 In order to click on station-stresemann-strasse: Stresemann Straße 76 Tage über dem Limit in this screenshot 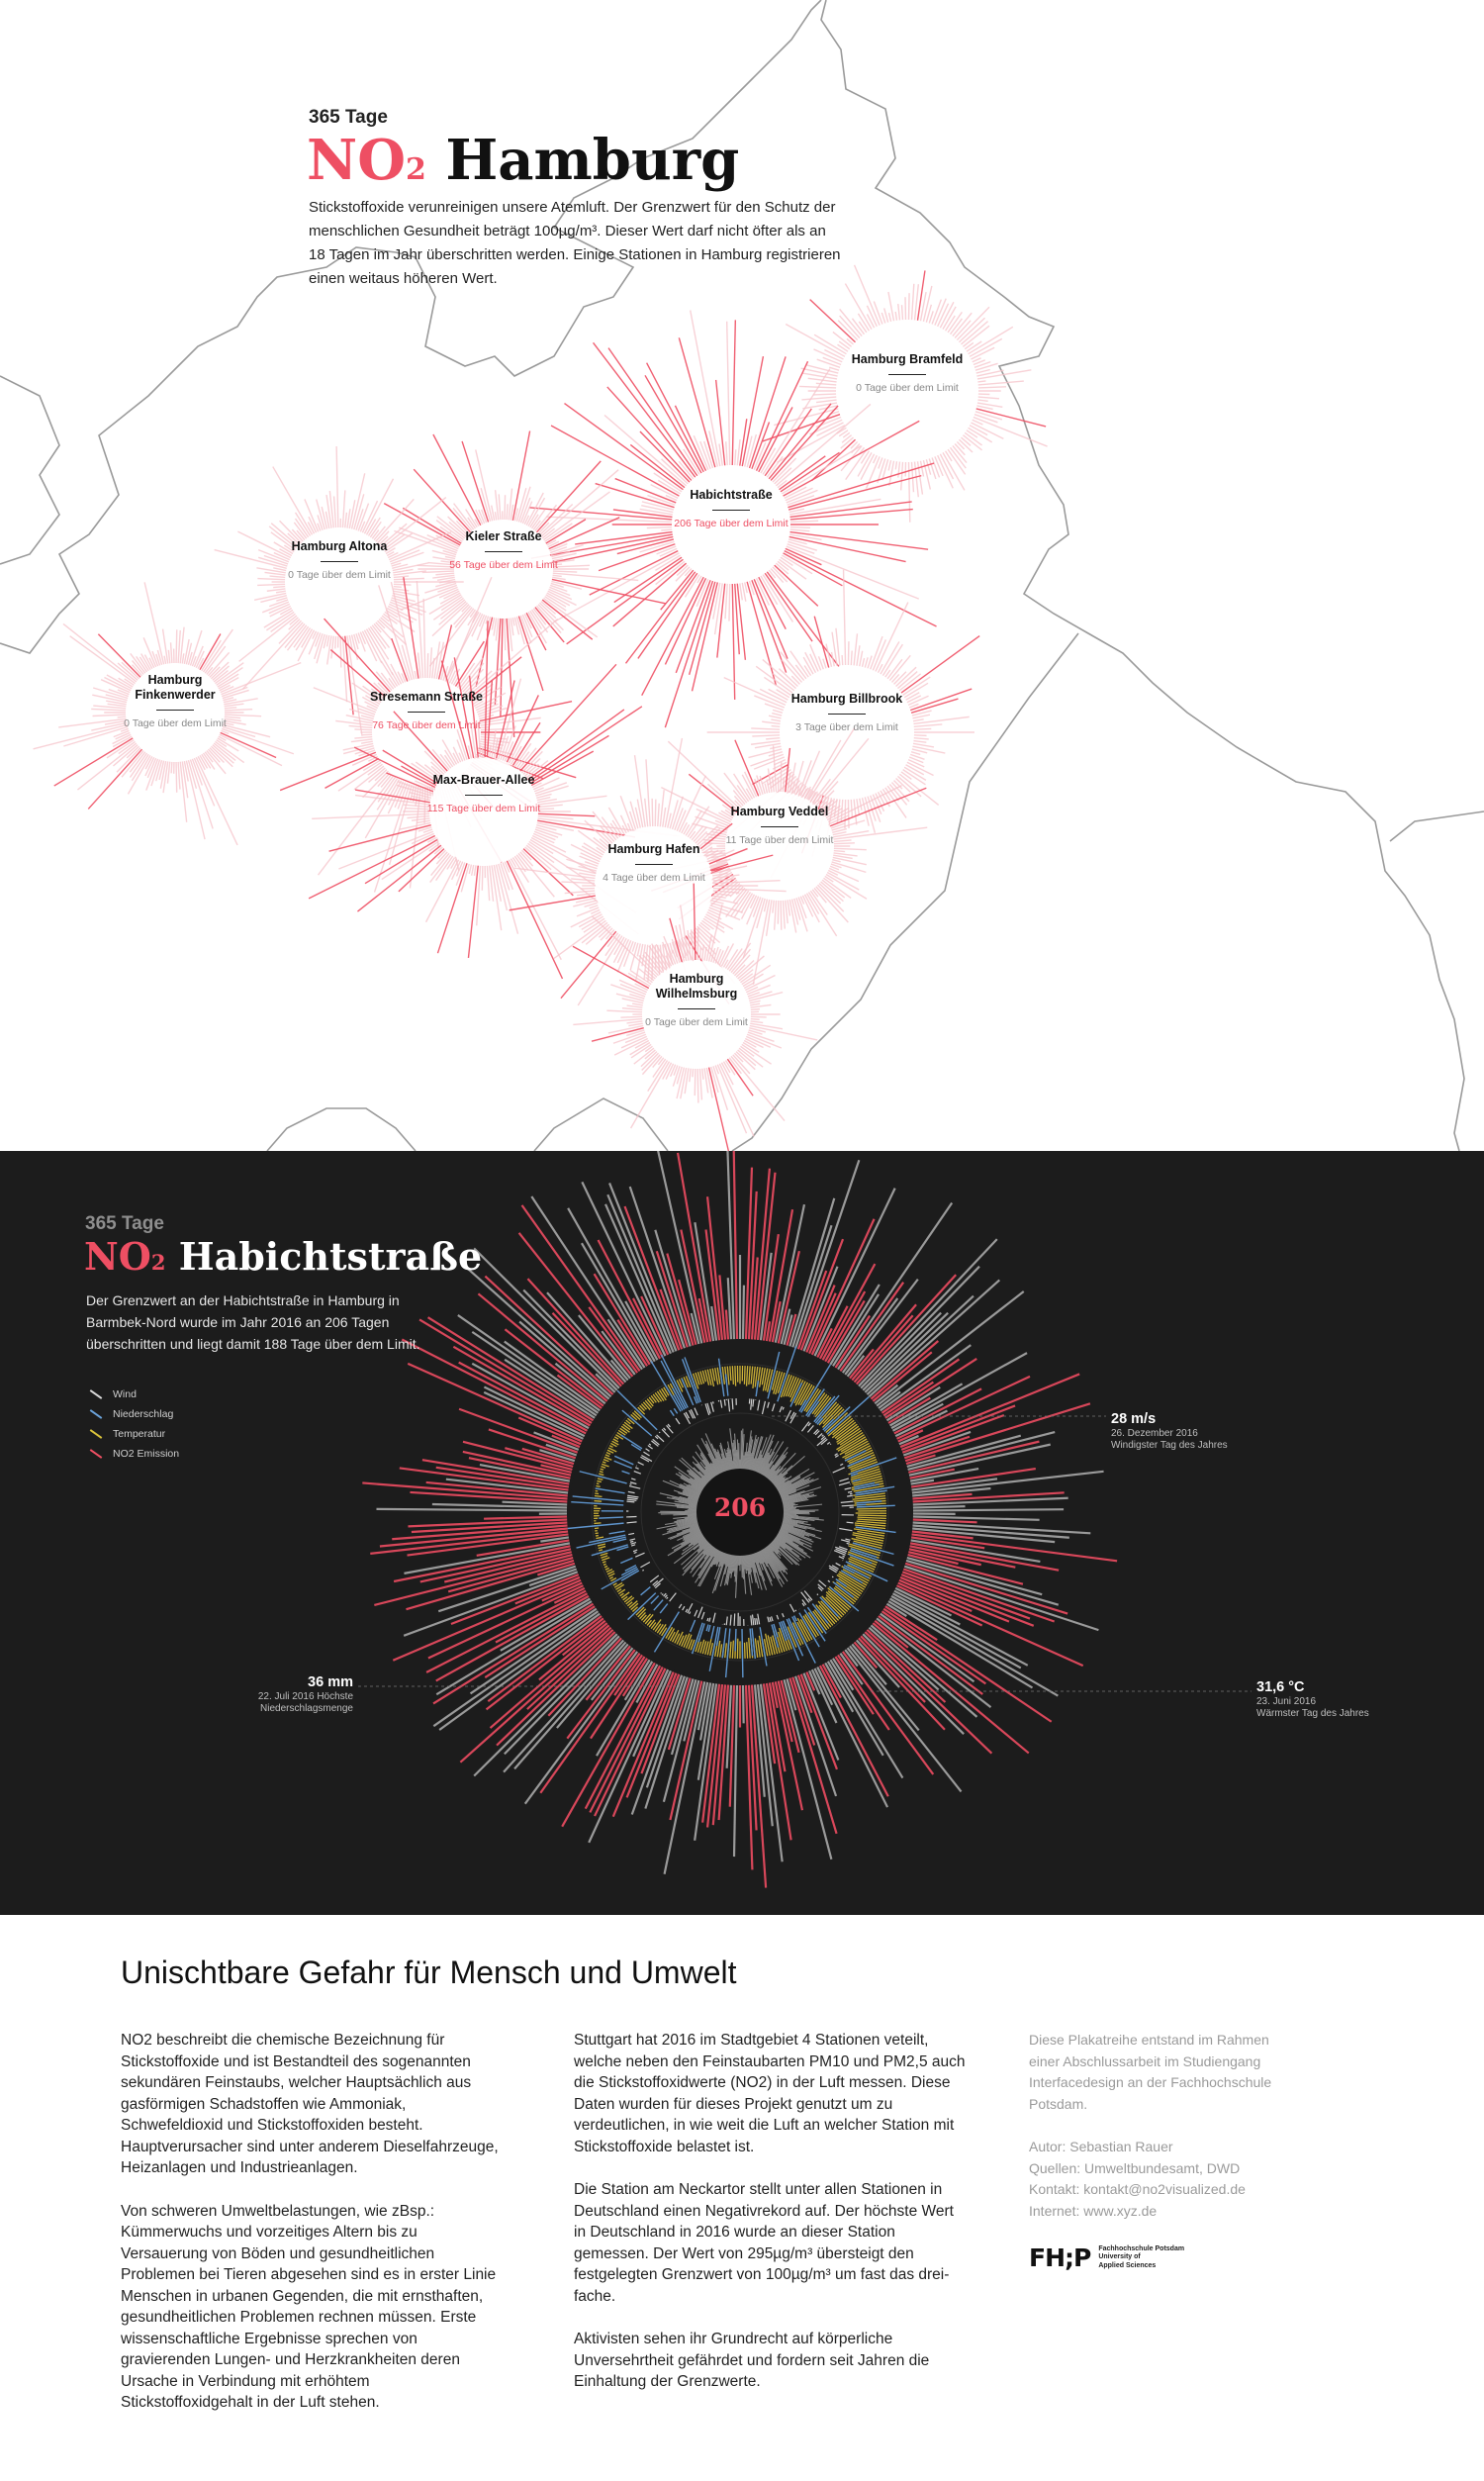, I will do `click(426, 711)`.